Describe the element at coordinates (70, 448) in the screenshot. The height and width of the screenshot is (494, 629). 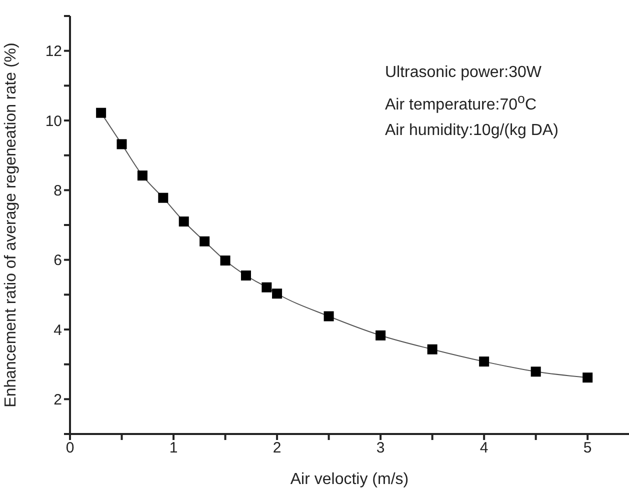
I see `x-tick-label: 0` at that location.